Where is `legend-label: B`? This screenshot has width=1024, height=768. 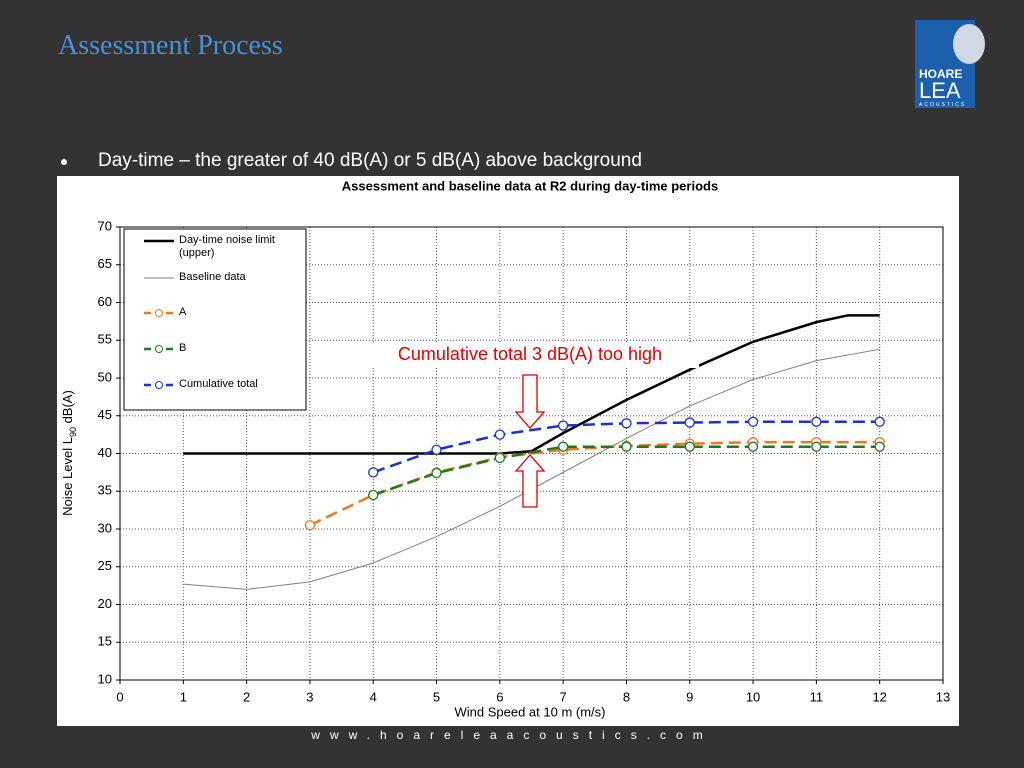
legend-label: B is located at coordinates (183, 348).